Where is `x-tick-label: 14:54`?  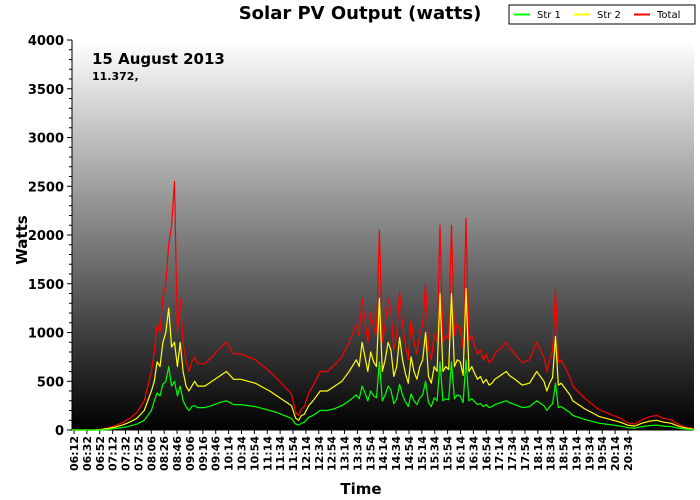
x-tick-label: 14:54 is located at coordinates (409, 453).